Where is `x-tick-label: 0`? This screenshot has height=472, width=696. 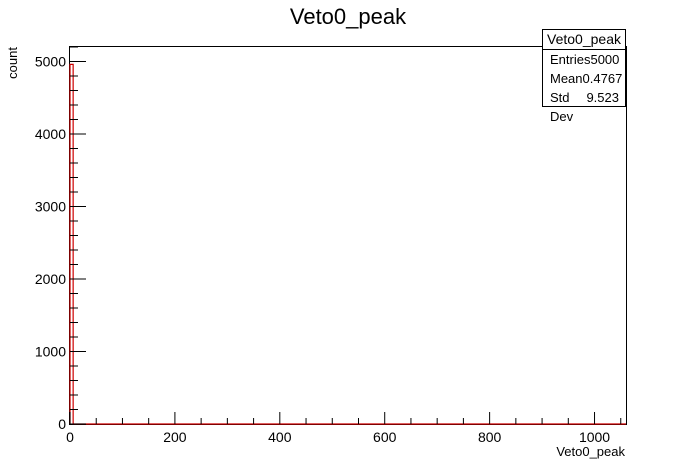
x-tick-label: 0 is located at coordinates (70, 437).